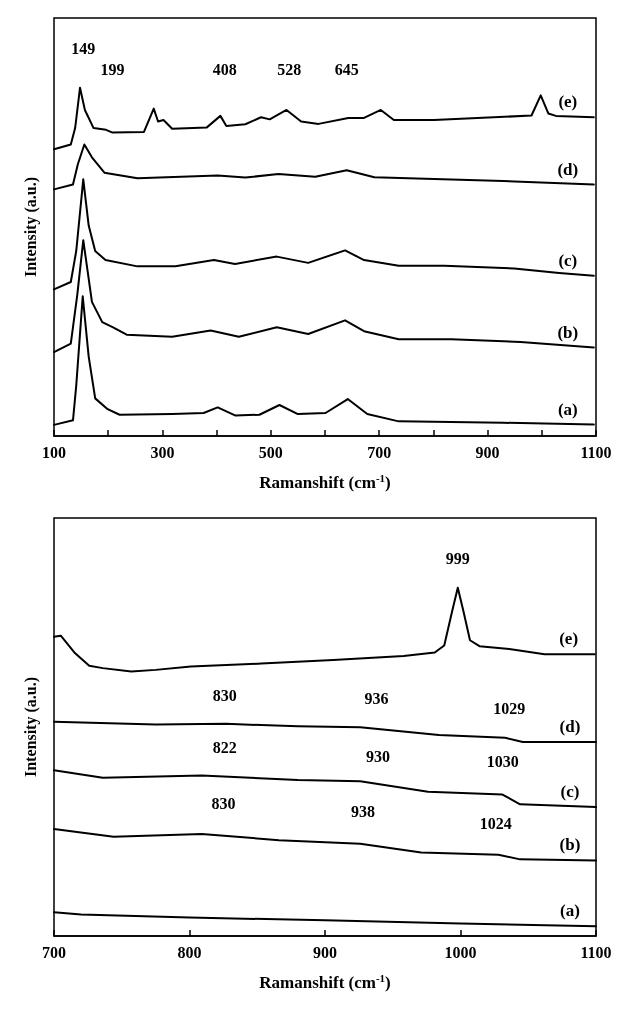  I want to click on annotation: 822, so click(224, 747).